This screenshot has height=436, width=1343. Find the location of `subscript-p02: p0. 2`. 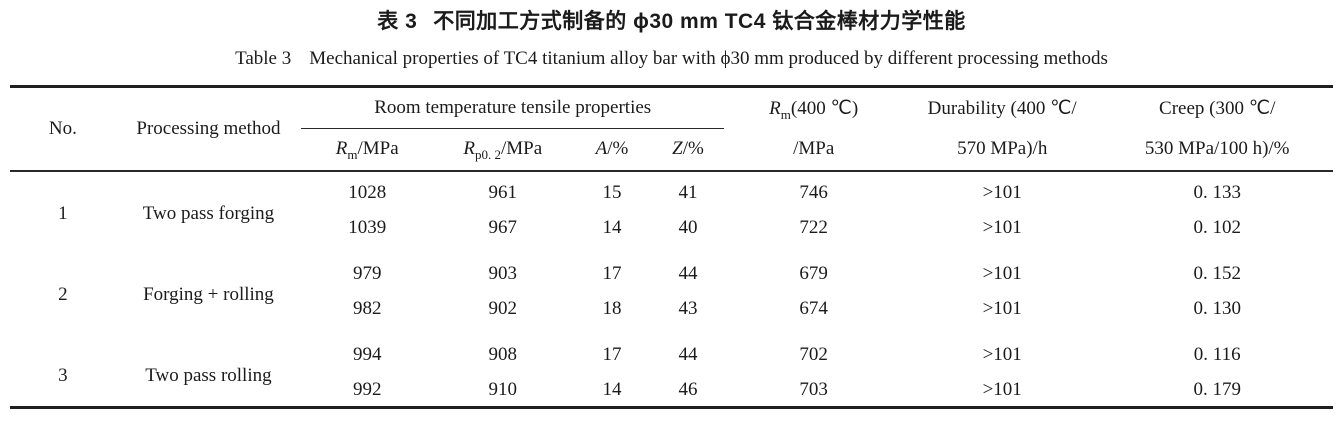

subscript-p02: p0. 2 is located at coordinates (488, 155).